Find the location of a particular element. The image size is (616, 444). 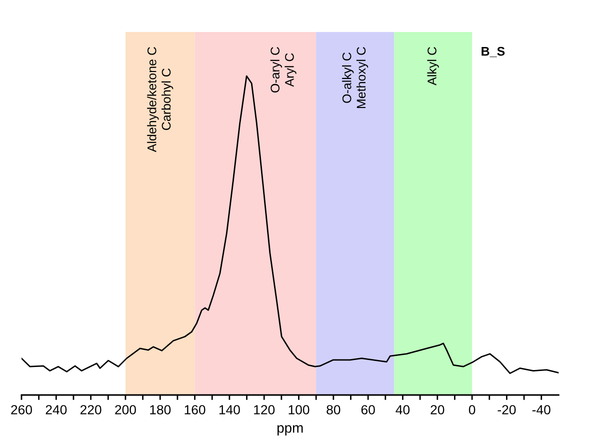

x-tick-label: 180 is located at coordinates (160, 409).